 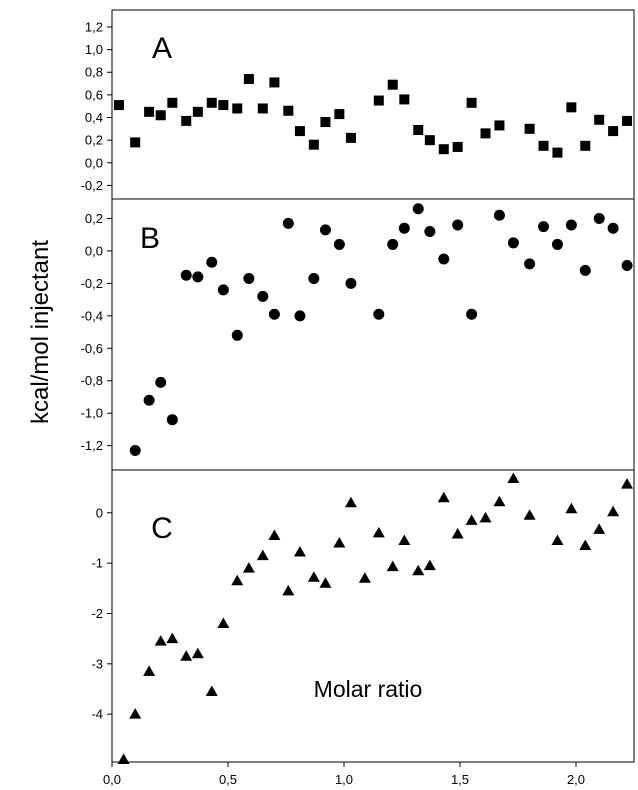 What do you see at coordinates (344, 779) in the screenshot?
I see `x-tick-label: 1,0` at bounding box center [344, 779].